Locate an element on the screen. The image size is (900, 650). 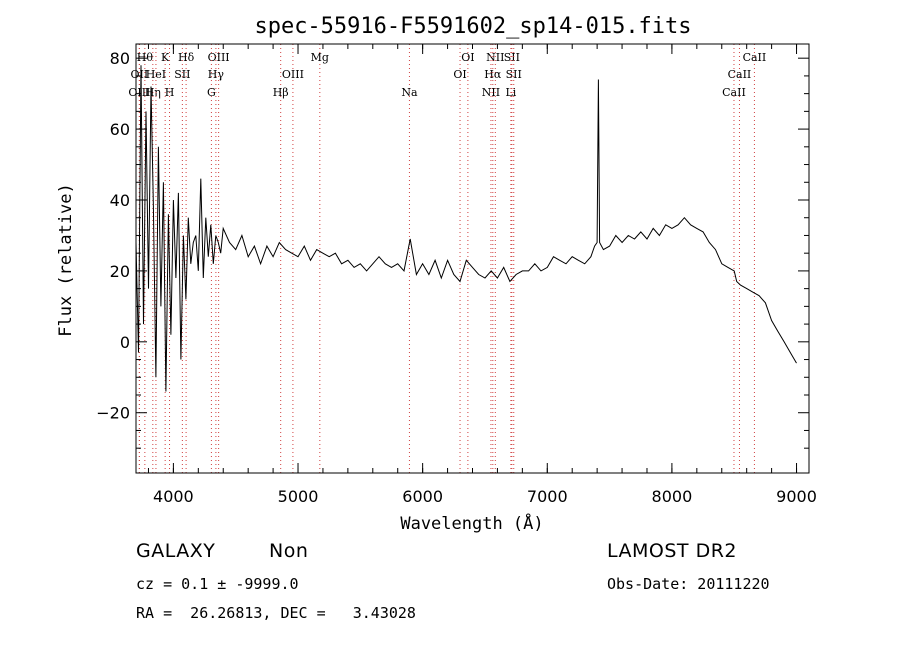
y-tick-label-5: 80 is located at coordinates (120, 58).